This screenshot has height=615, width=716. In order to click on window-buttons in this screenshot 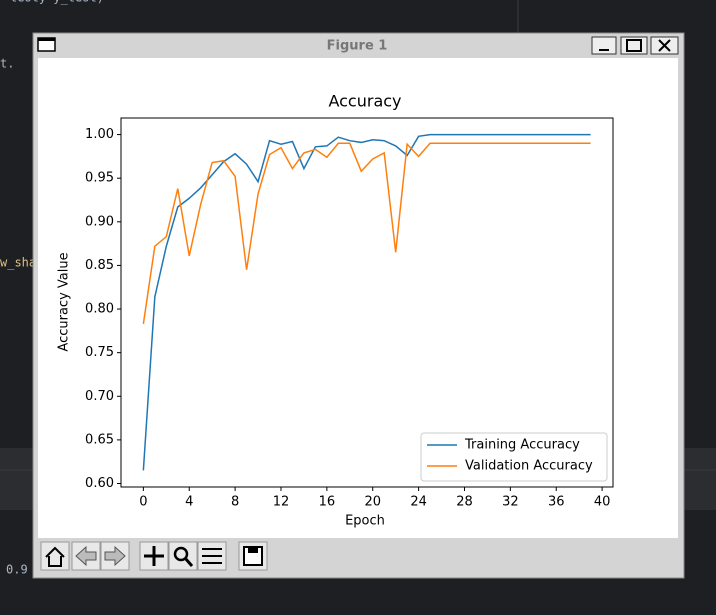, I will do `click(635, 45)`.